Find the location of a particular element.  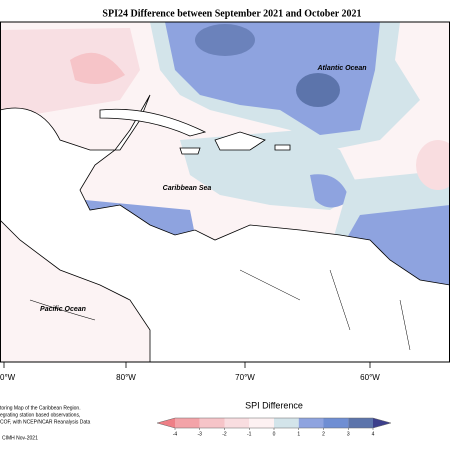

ocean-label: Pacific Ocean is located at coordinates (63, 309).